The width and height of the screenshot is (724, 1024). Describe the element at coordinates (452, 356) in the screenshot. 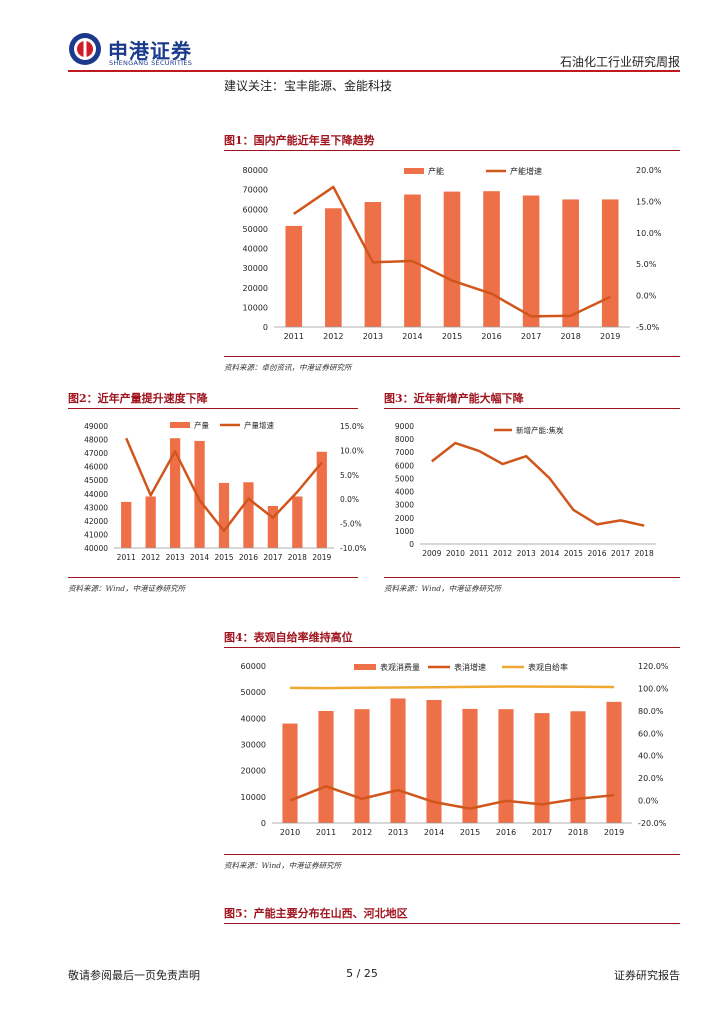

I see `fig1-bottom-rule` at that location.